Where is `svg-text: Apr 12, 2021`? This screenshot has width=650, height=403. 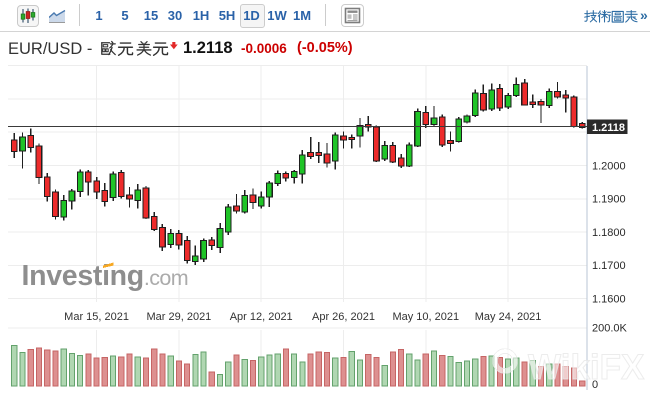
svg-text: Apr 12, 2021 is located at coordinates (261, 317).